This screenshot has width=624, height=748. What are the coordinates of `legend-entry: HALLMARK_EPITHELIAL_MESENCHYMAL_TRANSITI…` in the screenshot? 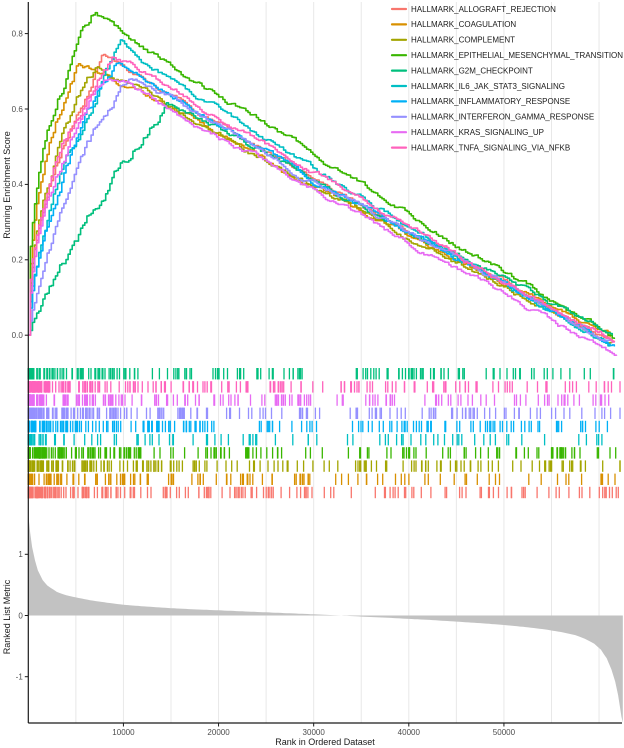 It's located at (506, 55).